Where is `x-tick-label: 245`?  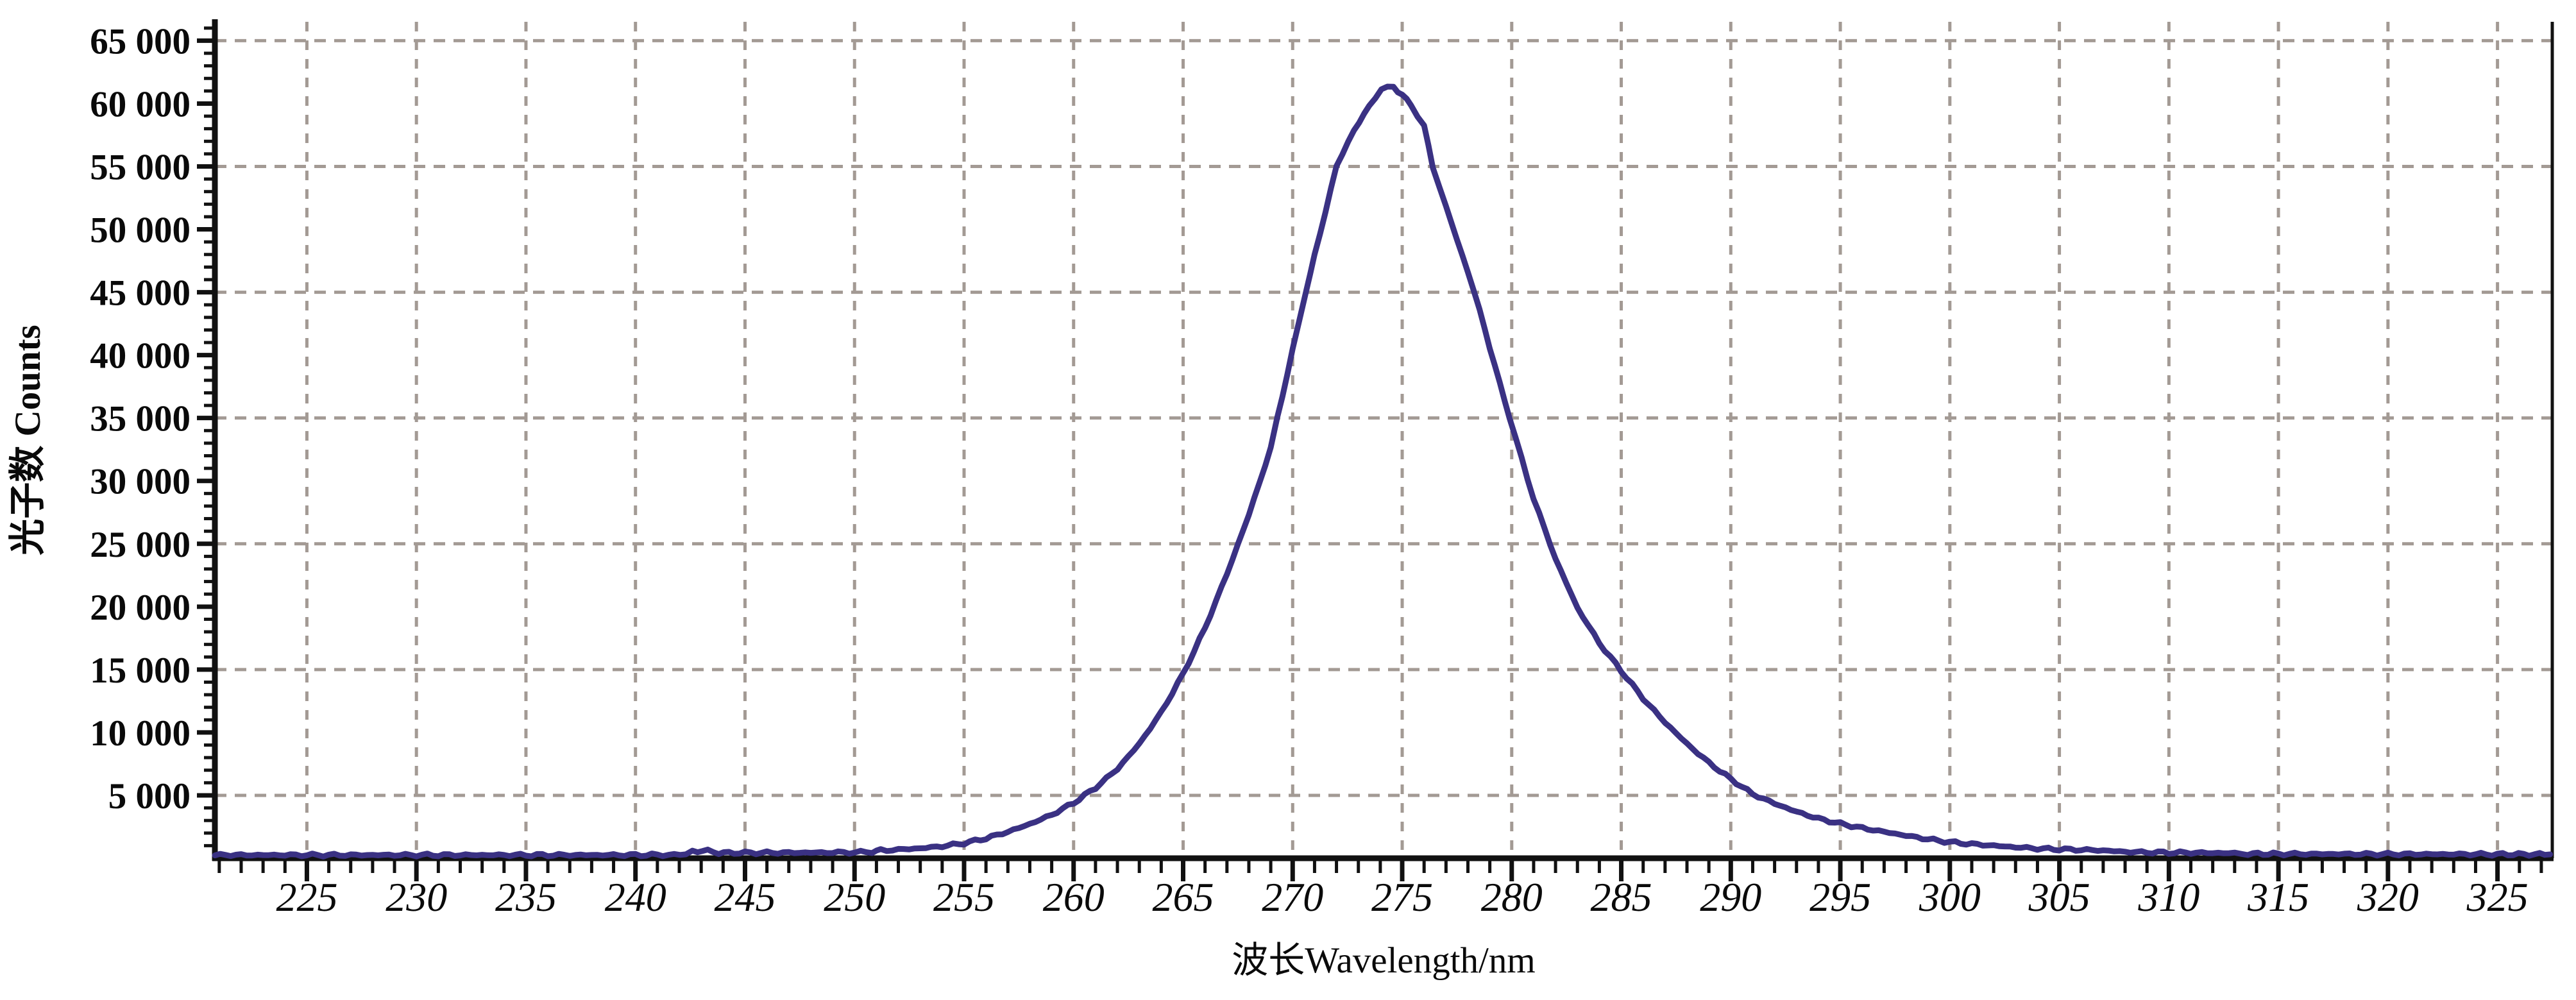
x-tick-label: 245 is located at coordinates (744, 897).